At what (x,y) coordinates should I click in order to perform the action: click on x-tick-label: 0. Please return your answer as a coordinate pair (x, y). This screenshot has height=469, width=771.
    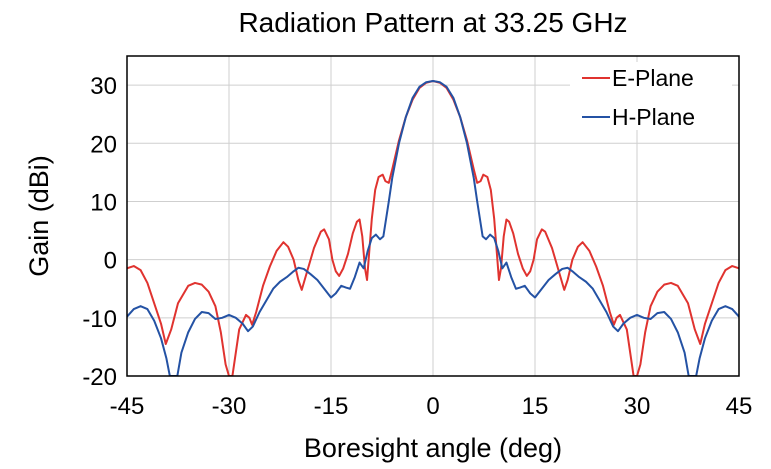
    Looking at the image, I should click on (432, 406).